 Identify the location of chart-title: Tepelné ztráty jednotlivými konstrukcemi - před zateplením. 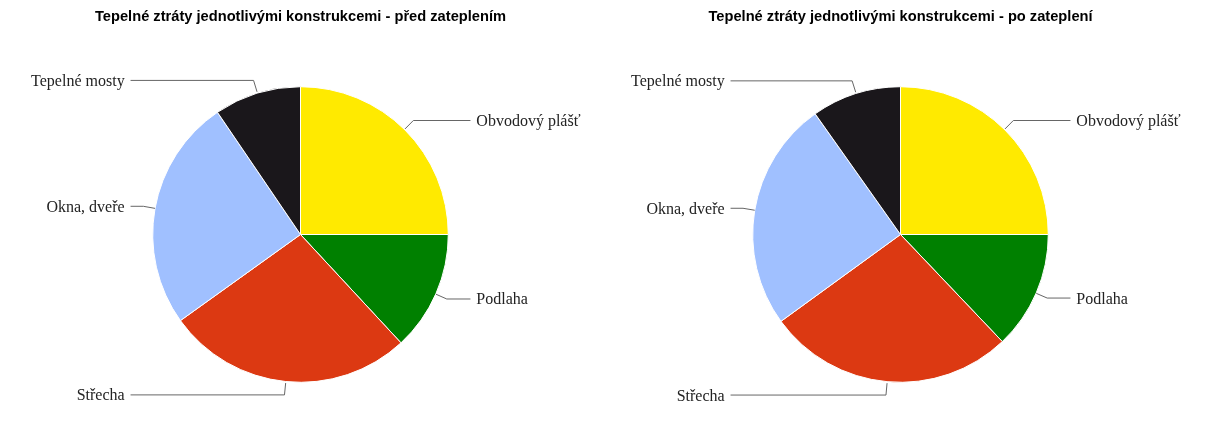
(300, 15).